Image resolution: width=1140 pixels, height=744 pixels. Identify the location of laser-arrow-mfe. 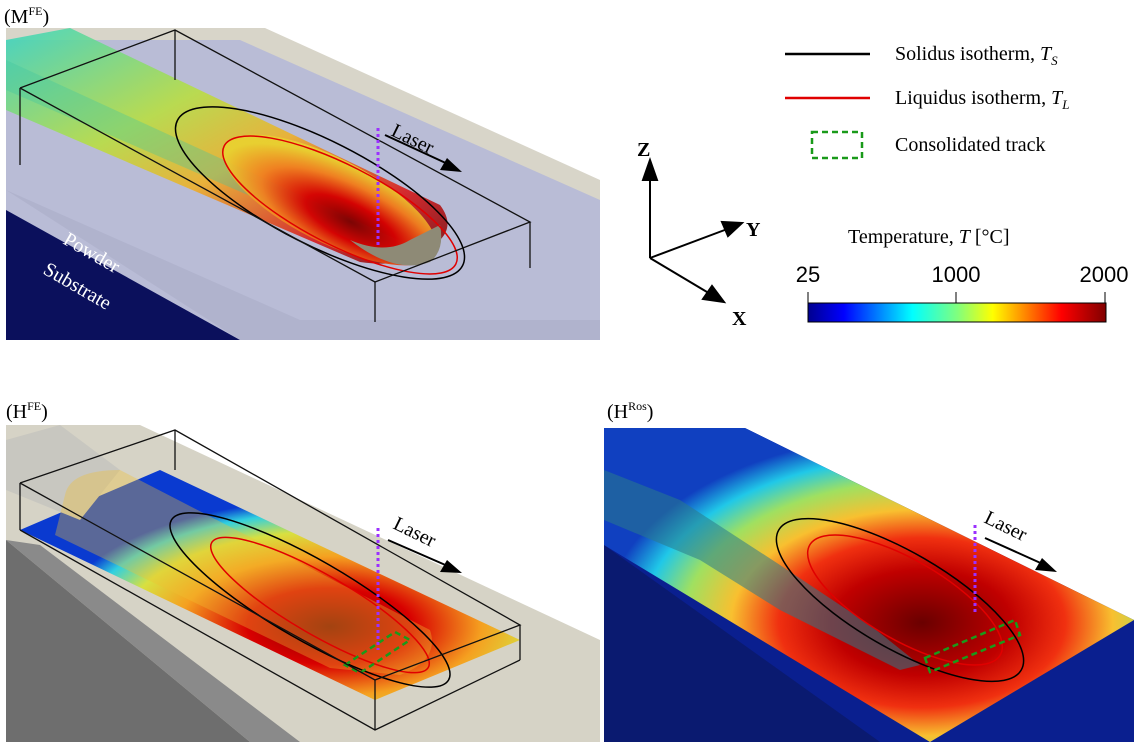
(451, 165).